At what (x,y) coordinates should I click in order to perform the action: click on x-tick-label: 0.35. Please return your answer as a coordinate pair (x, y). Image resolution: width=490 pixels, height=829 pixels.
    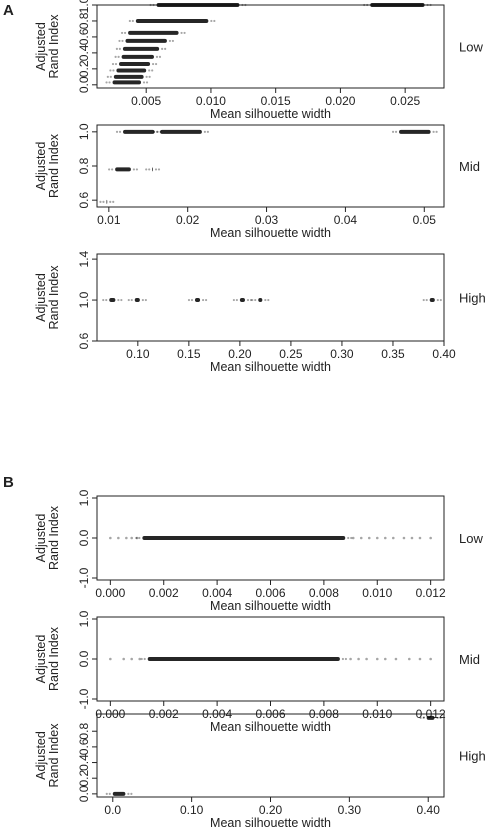
    Looking at the image, I should click on (393, 354).